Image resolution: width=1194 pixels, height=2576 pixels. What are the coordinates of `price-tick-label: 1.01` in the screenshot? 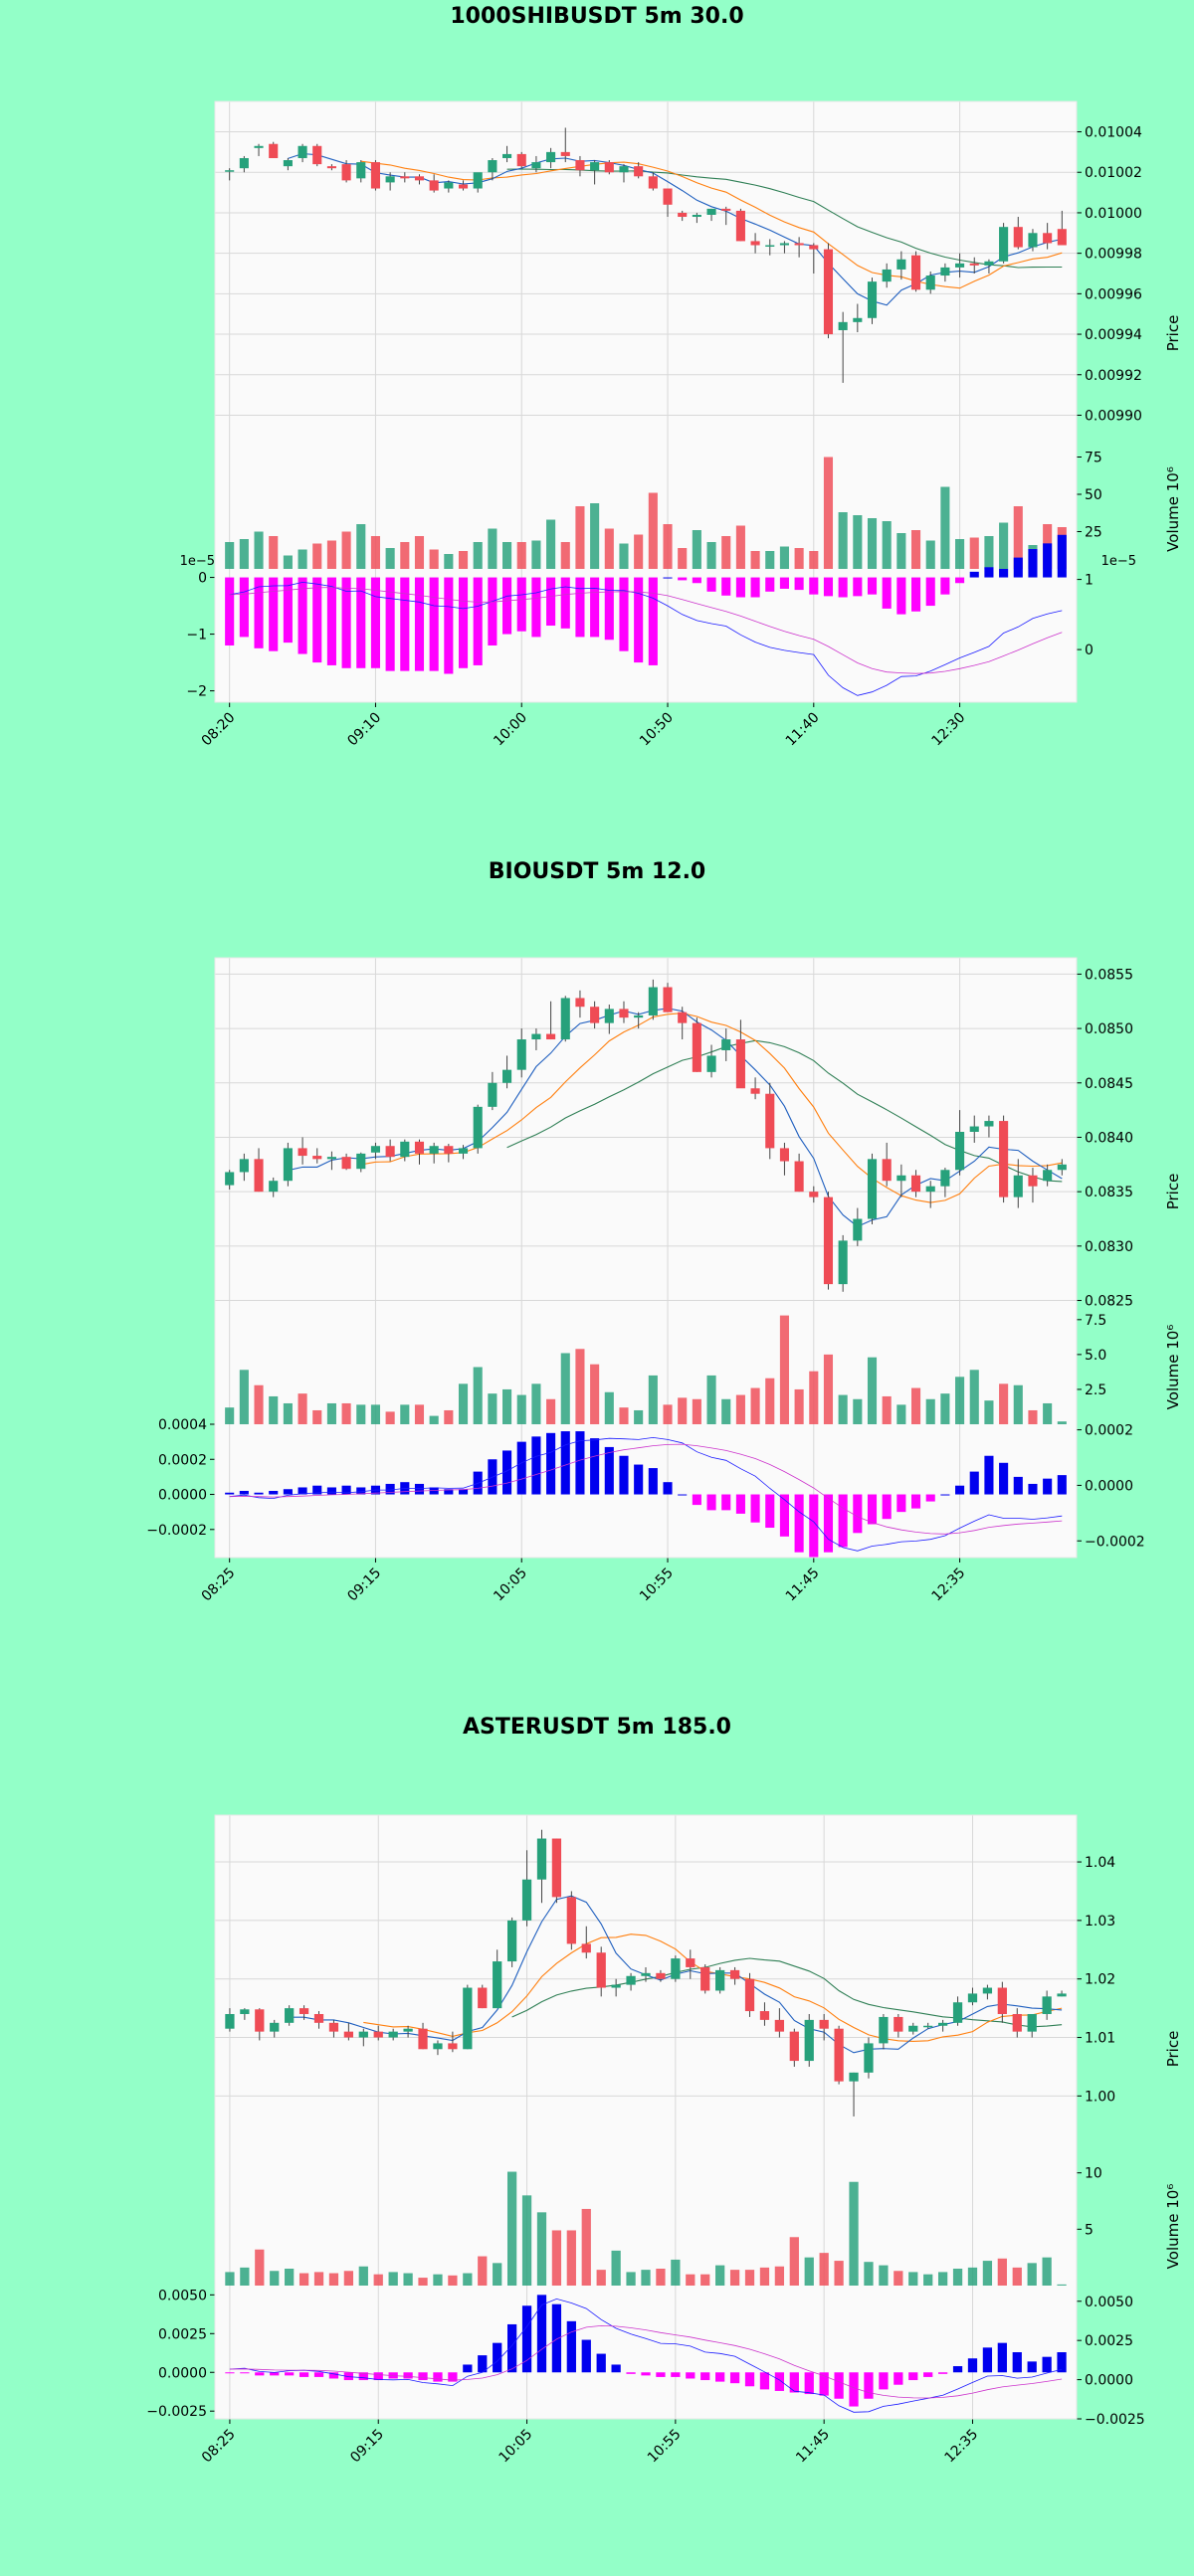 It's located at (1100, 2039).